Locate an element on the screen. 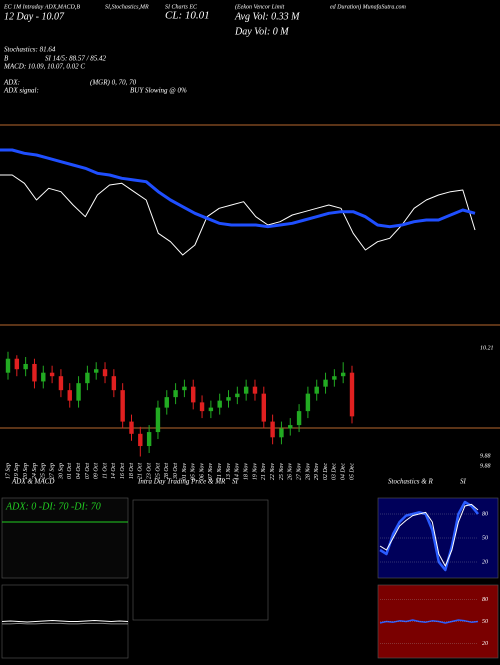 The image size is (500, 665). intraday-panel is located at coordinates (200, 560).